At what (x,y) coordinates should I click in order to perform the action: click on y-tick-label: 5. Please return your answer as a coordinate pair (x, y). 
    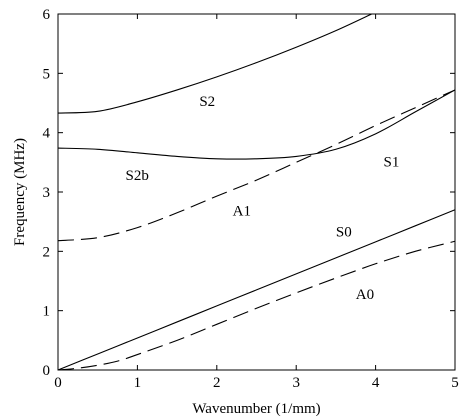
    Looking at the image, I should click on (47, 74).